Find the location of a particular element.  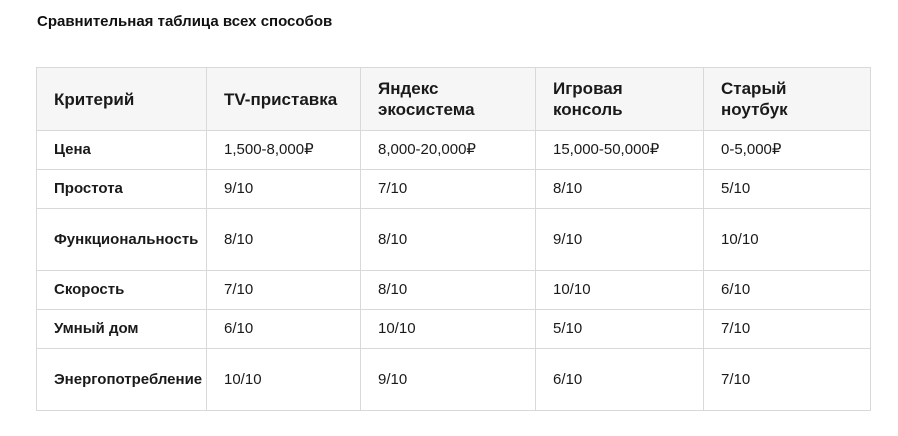

row-criterion: Энергопотребление is located at coordinates (121, 379).